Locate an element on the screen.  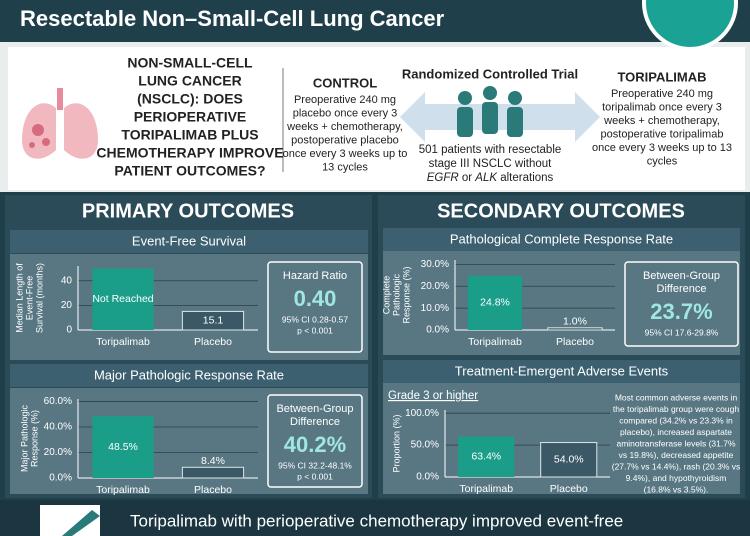
chart-title: Pathological Complete Response Rate is located at coordinates (561, 238).